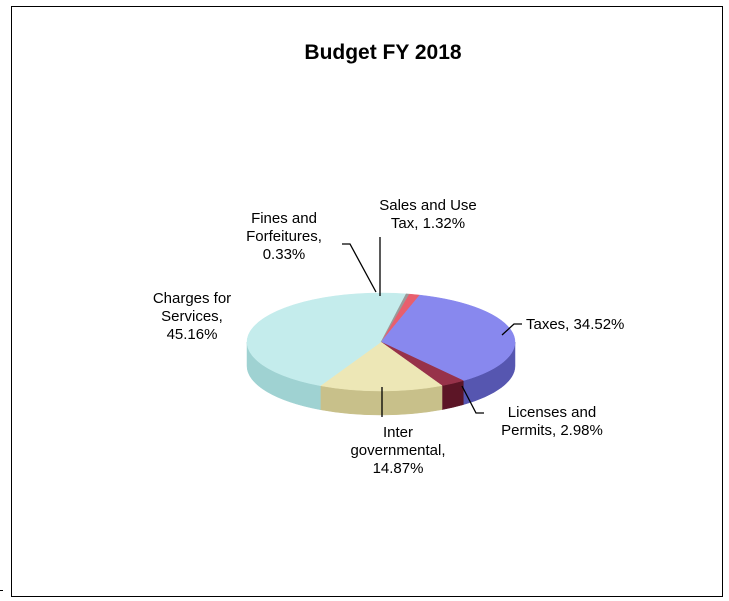 The width and height of the screenshot is (729, 601). Describe the element at coordinates (395, 318) in the screenshot. I see `pie-slice-fines-and-forfeitures` at that location.